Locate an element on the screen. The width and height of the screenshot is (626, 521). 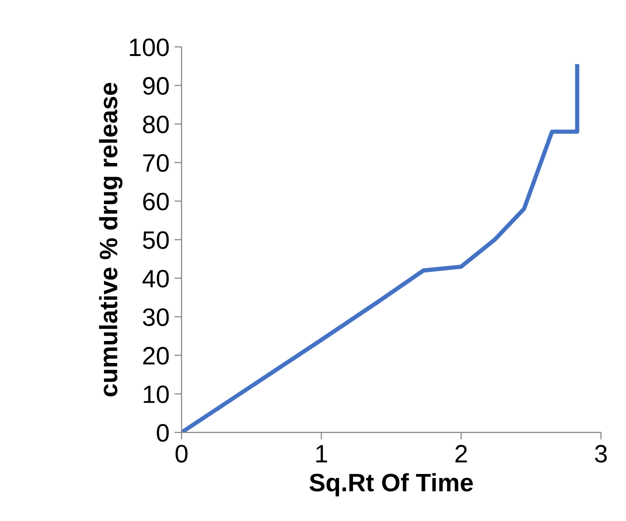
y-tick-label: 90 is located at coordinates (156, 86).